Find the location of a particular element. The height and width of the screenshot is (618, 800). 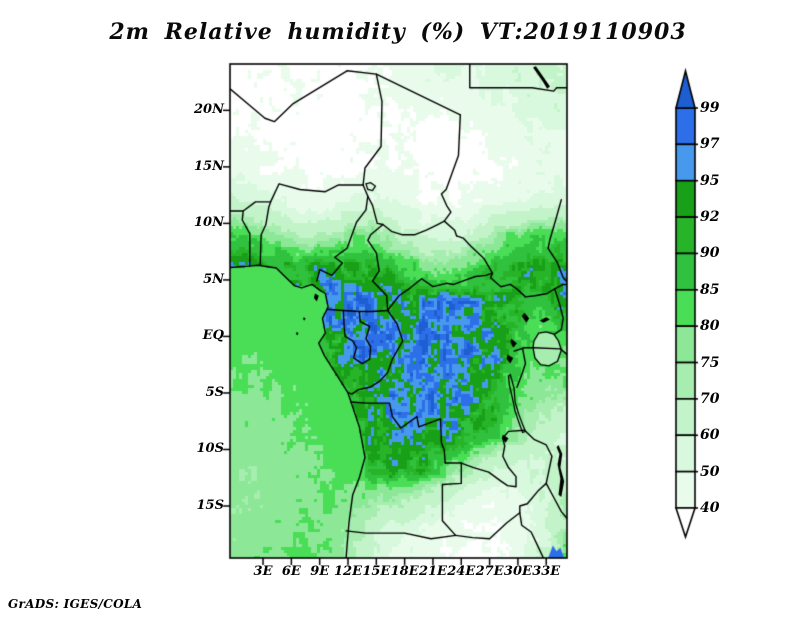

colorbar-tick-label-75: 75 is located at coordinates (710, 362).